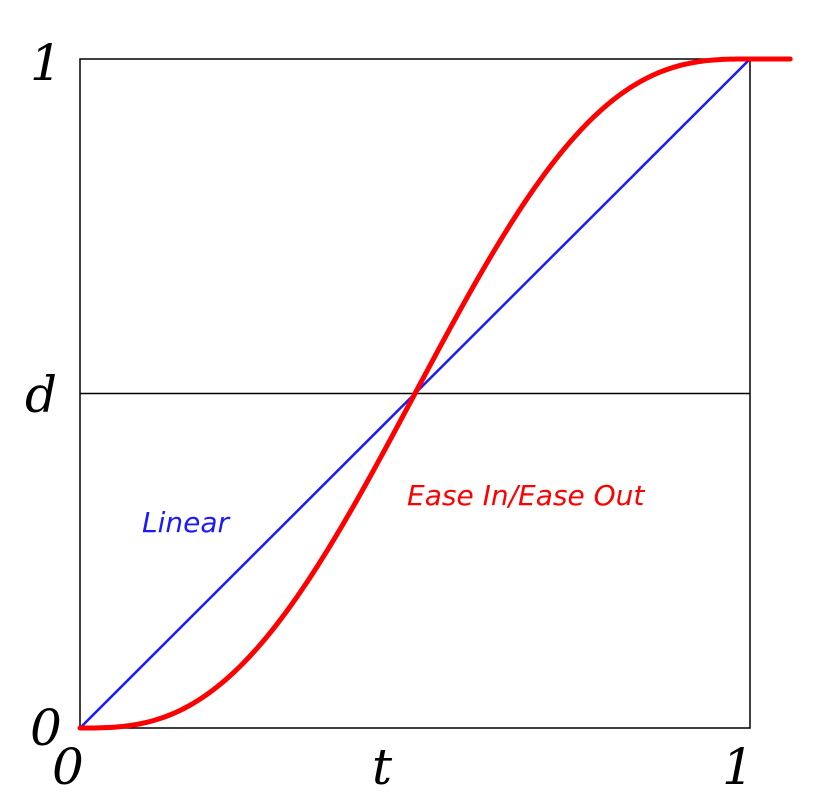 The height and width of the screenshot is (806, 819). Describe the element at coordinates (68, 767) in the screenshot. I see `x-tick-0: 0` at that location.